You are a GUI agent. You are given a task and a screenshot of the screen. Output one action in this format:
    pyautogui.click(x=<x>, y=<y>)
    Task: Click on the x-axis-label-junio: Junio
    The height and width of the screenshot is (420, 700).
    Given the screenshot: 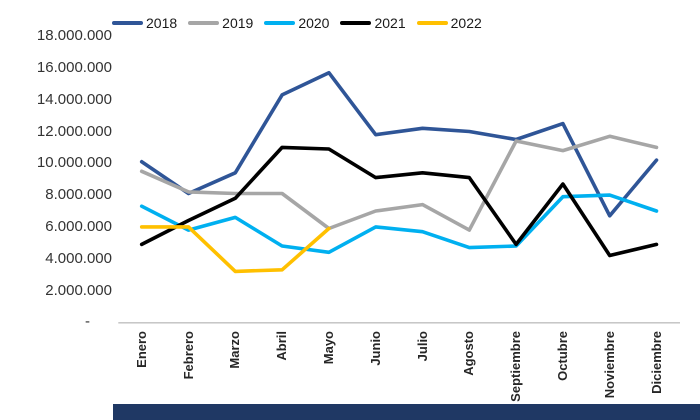 What is the action you would take?
    pyautogui.click(x=375, y=348)
    